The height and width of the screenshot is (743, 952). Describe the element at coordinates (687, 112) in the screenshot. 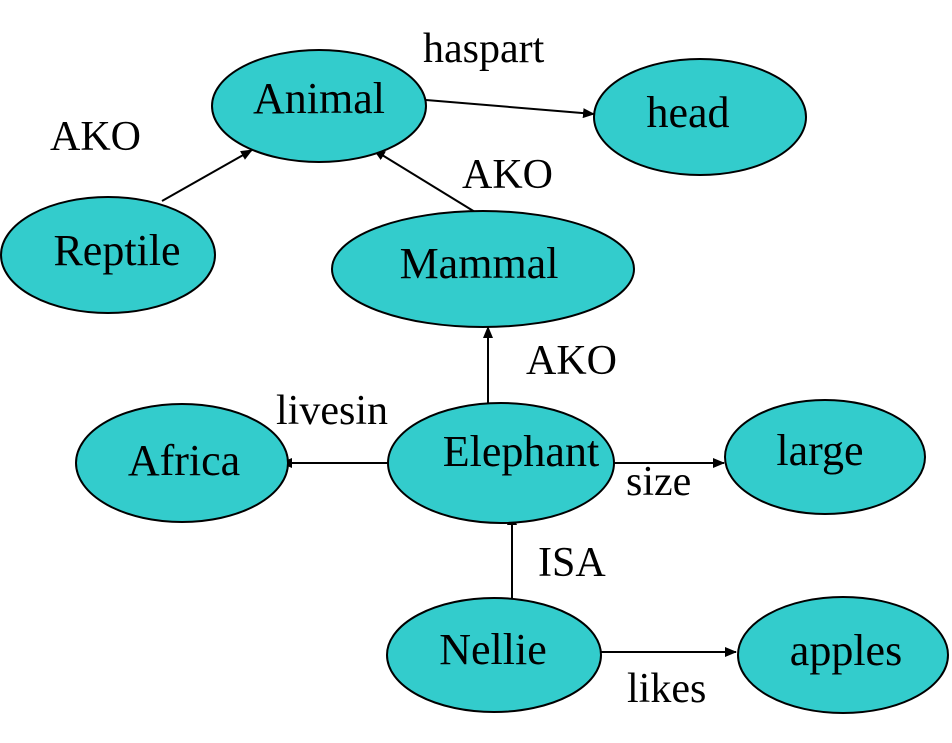

I see `node-head-label: head` at that location.